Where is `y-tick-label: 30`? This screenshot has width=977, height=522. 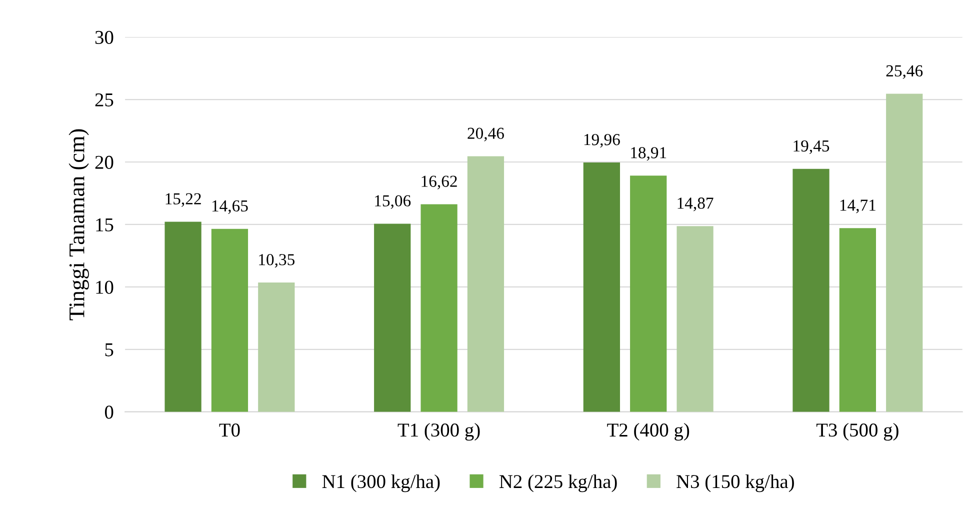
y-tick-label: 30 is located at coordinates (104, 37).